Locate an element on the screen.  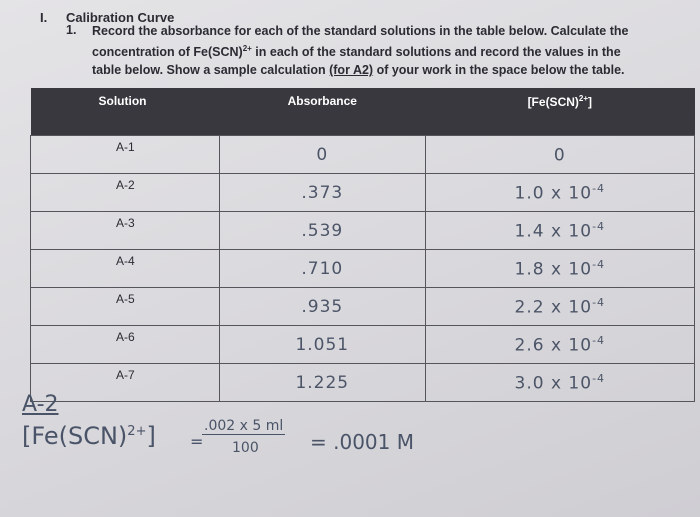
concentration-cell: 1.0 x 10-4 is located at coordinates (560, 192).